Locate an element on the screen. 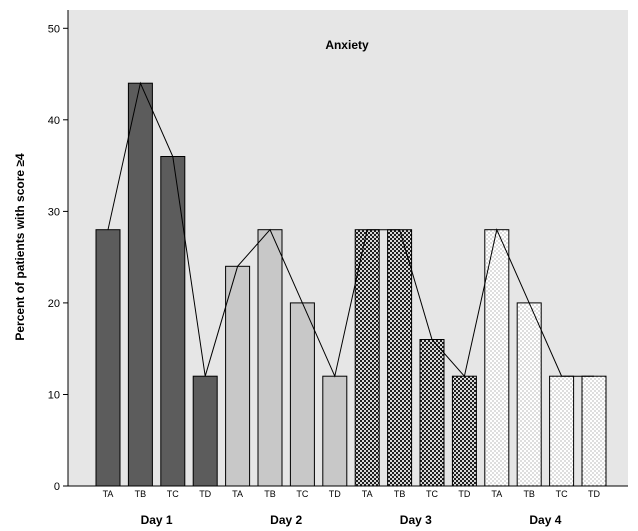 The width and height of the screenshot is (638, 531). y-tick-label: 20 is located at coordinates (54, 304).